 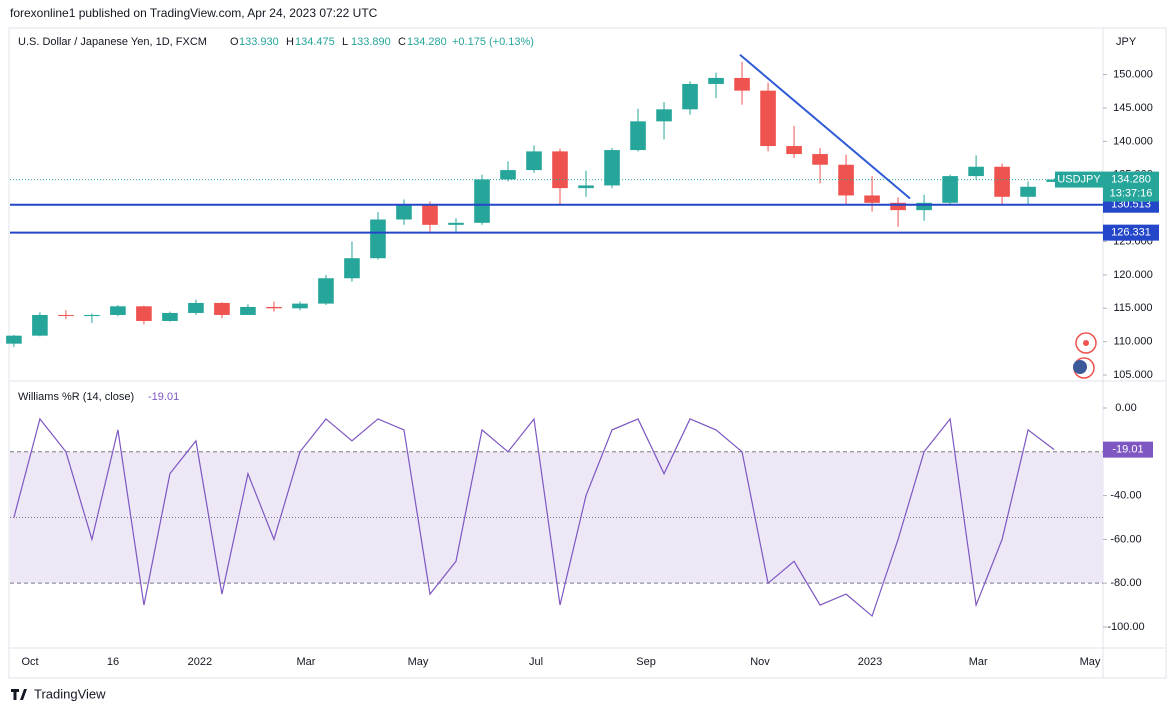 I want to click on symbol-title: U.S. Dollar / Japanese Yen, 1D, FXCM, so click(x=112, y=42).